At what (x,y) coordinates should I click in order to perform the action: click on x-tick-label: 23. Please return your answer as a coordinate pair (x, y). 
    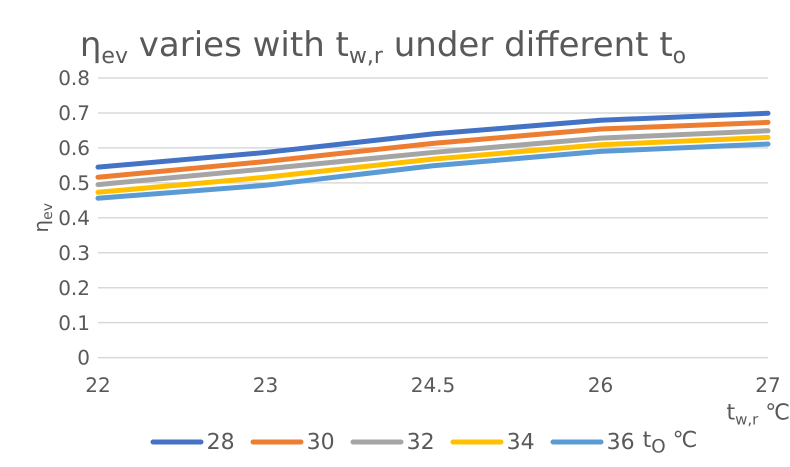
    Looking at the image, I should click on (265, 384).